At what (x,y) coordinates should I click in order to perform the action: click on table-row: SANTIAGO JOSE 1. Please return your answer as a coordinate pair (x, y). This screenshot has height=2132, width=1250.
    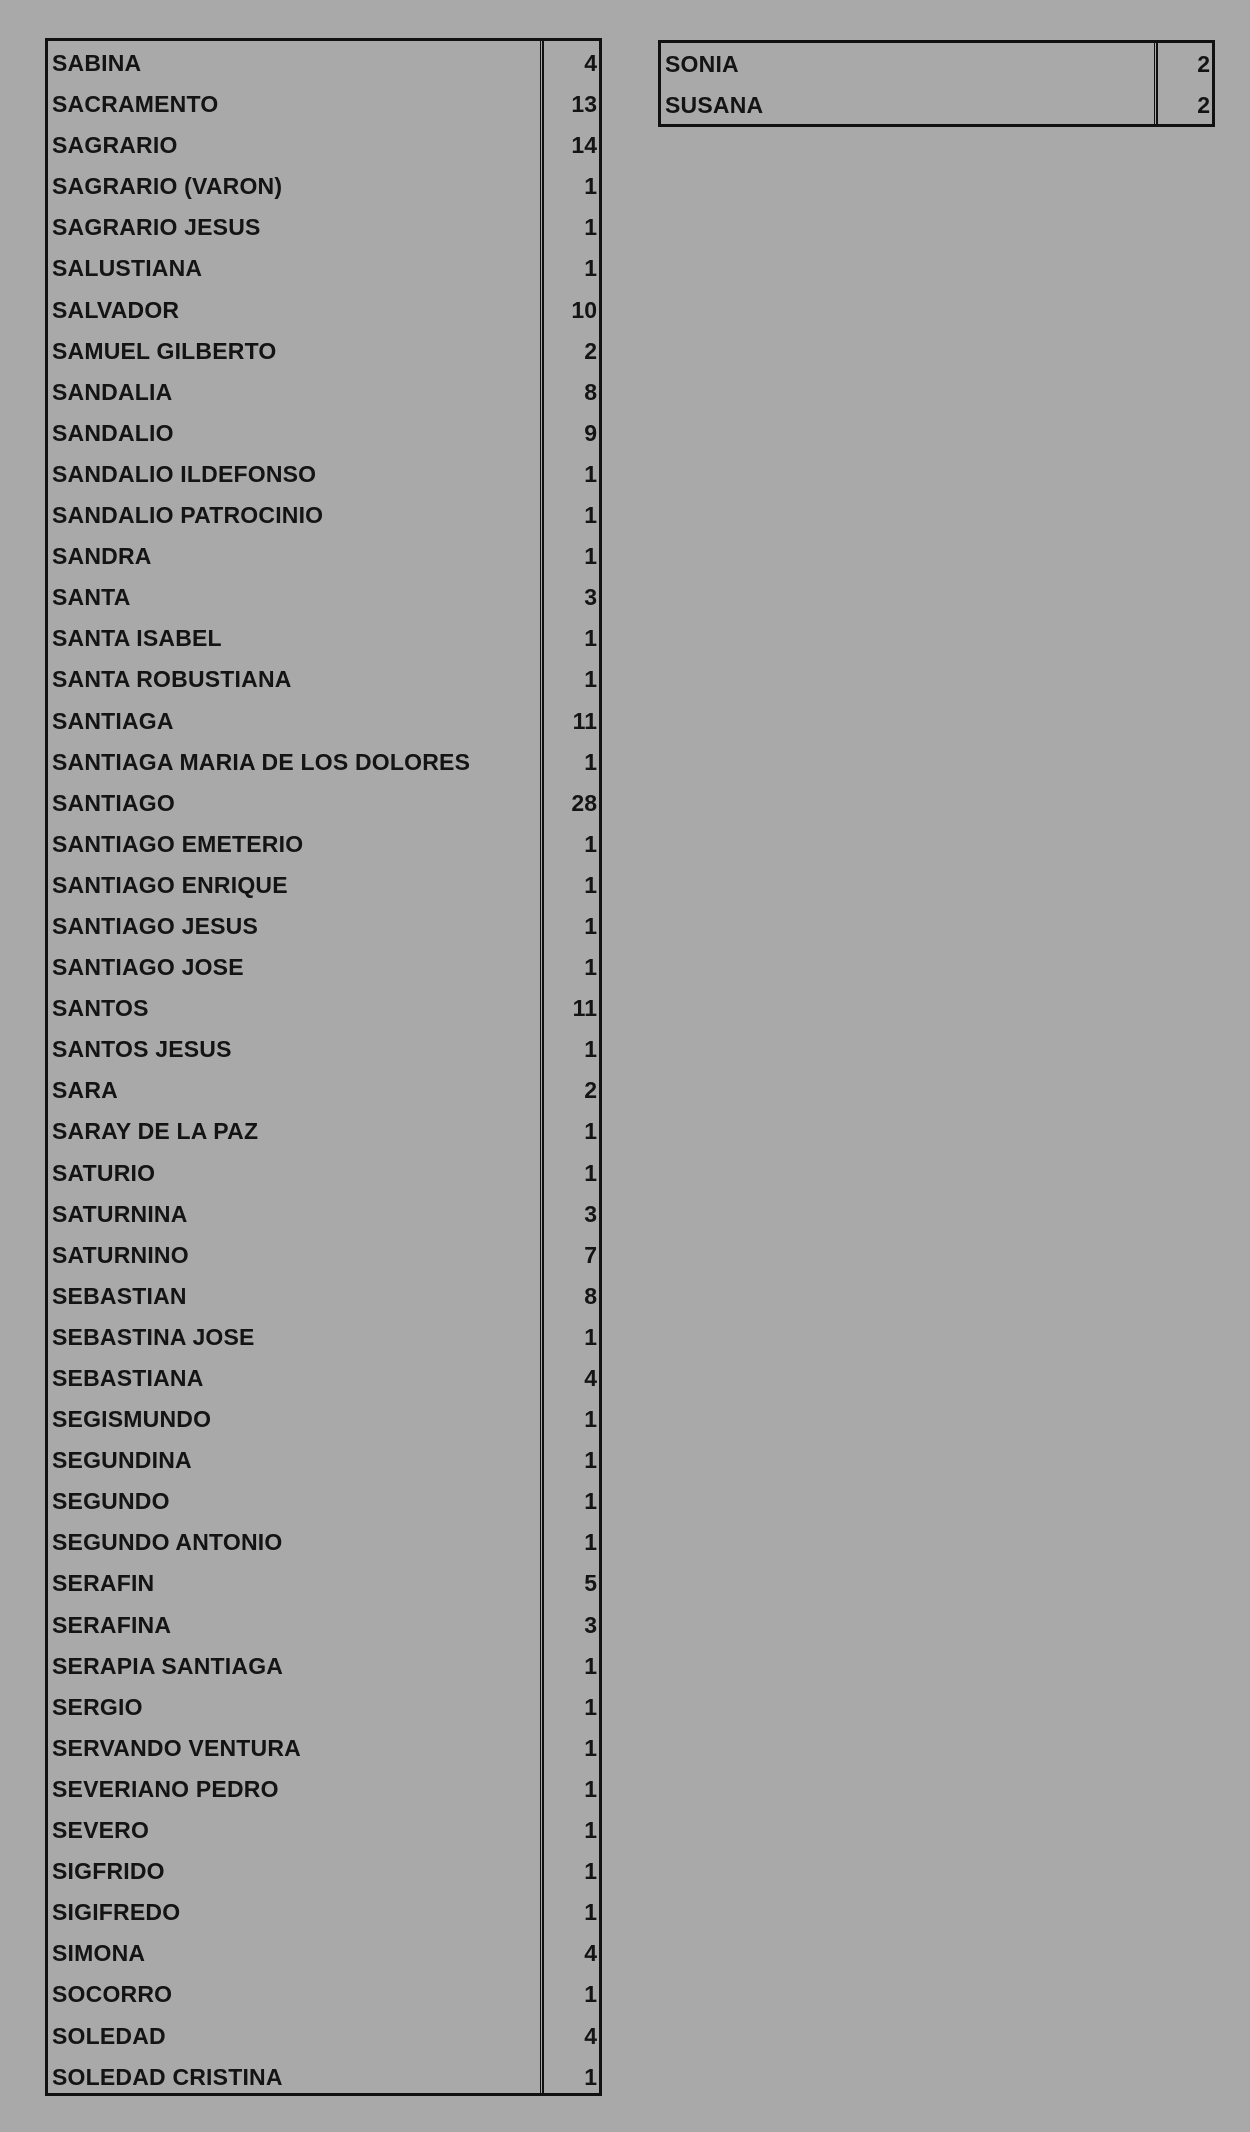
    Looking at the image, I should click on (323, 967).